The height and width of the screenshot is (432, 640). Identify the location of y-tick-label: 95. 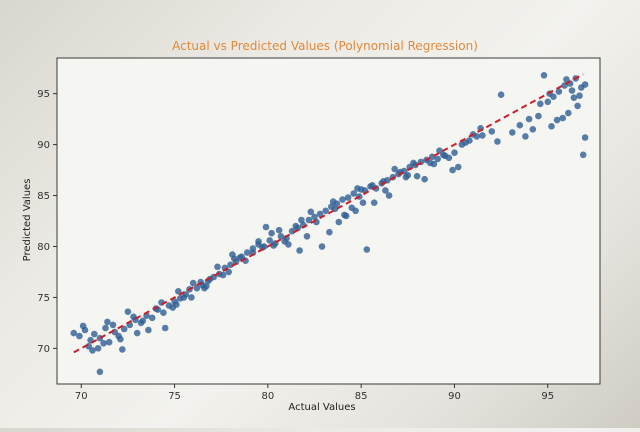
(43, 94).